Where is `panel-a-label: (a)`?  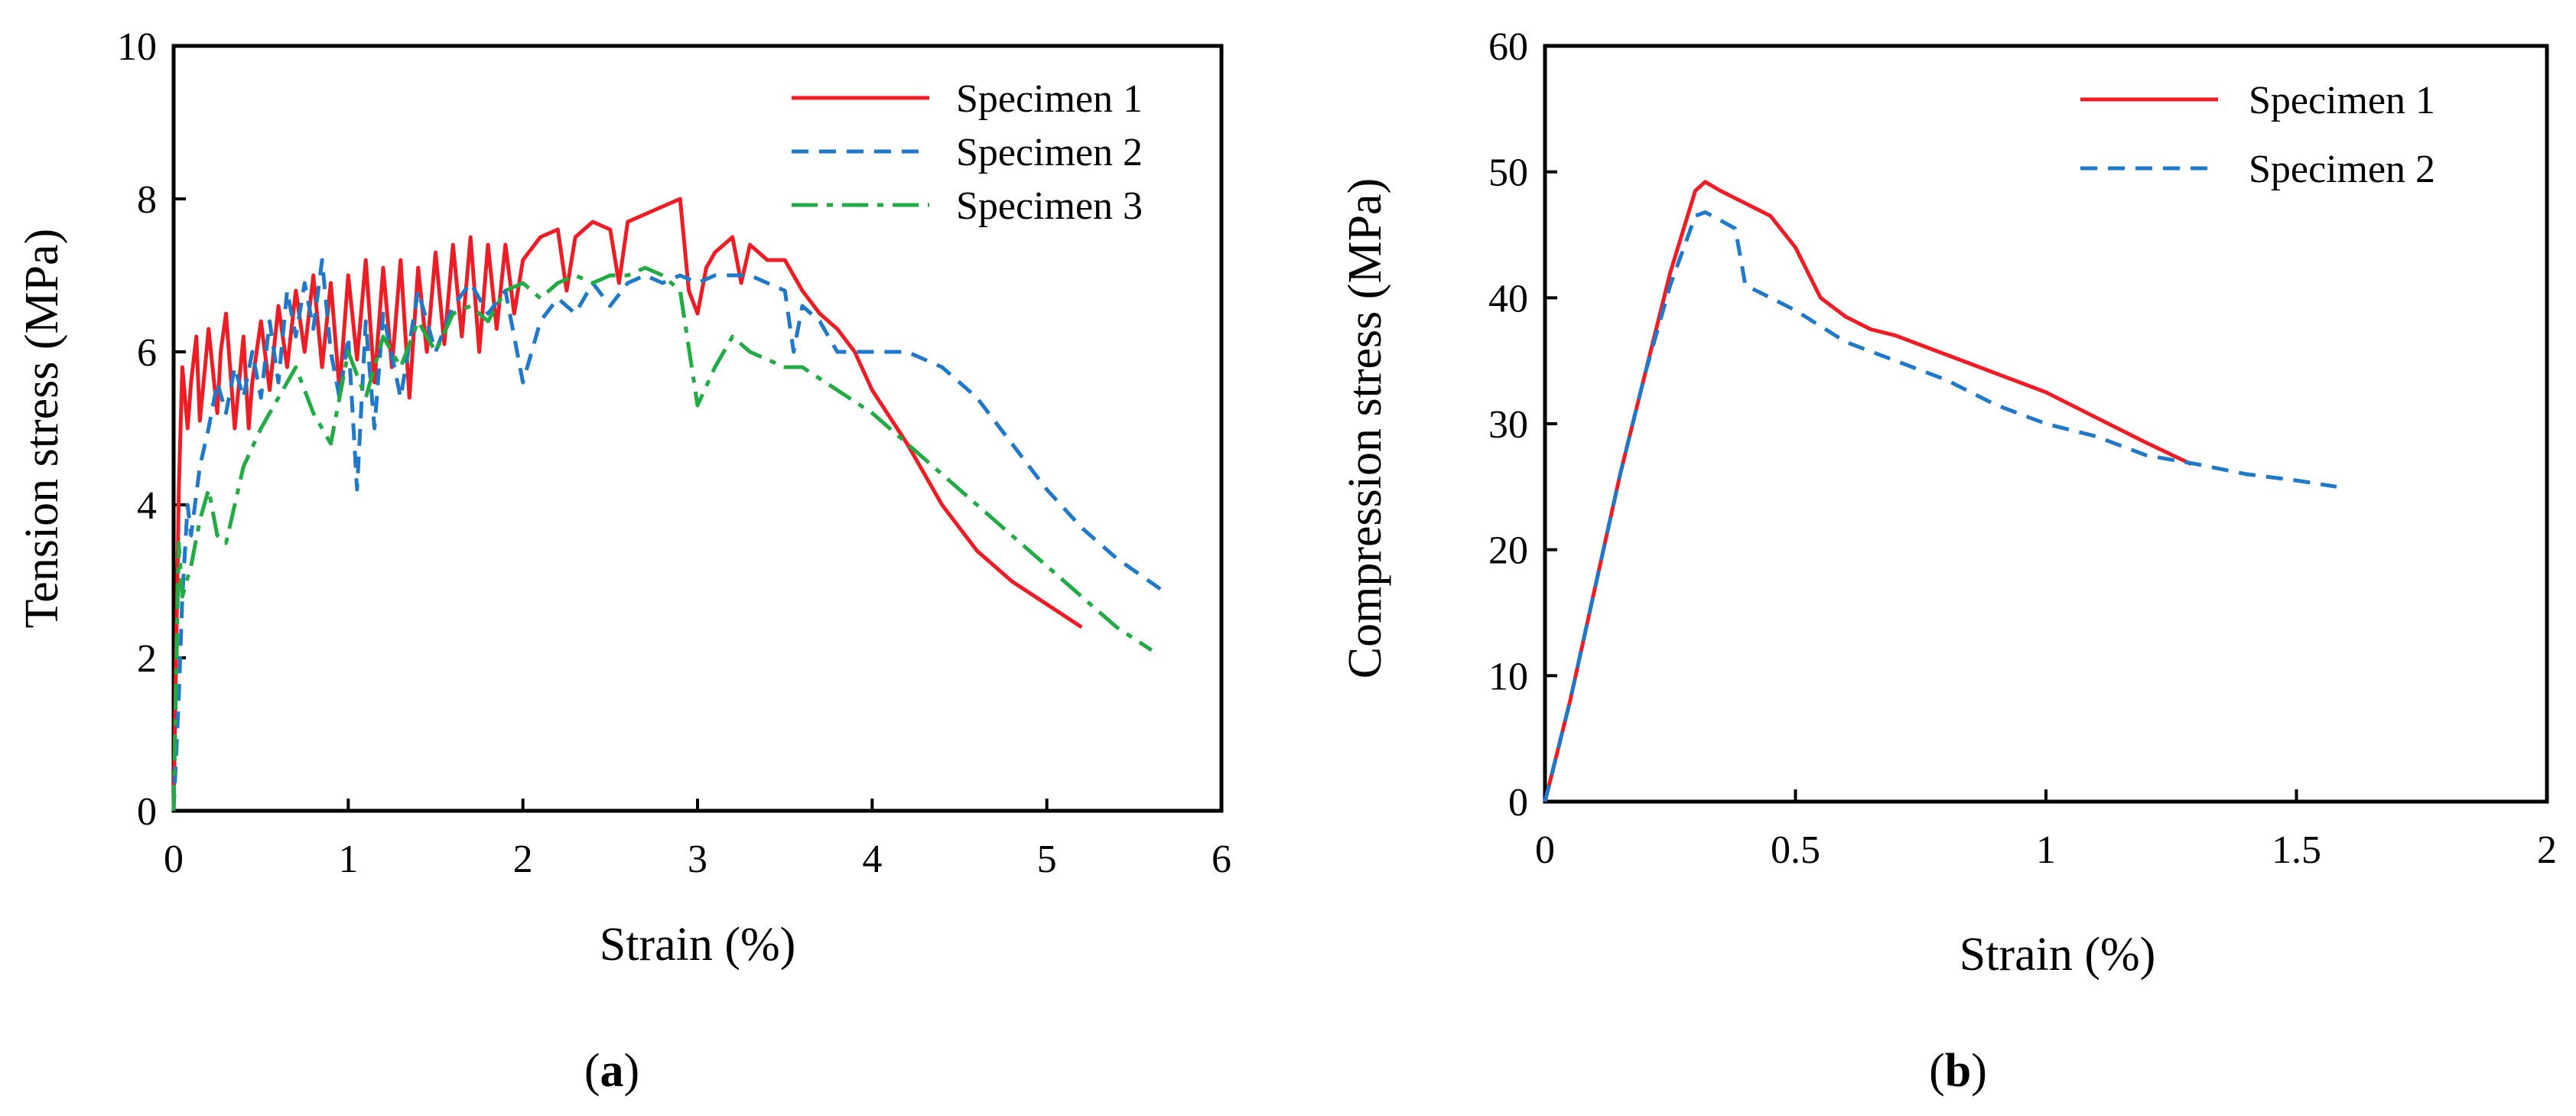 panel-a-label: (a) is located at coordinates (611, 1071).